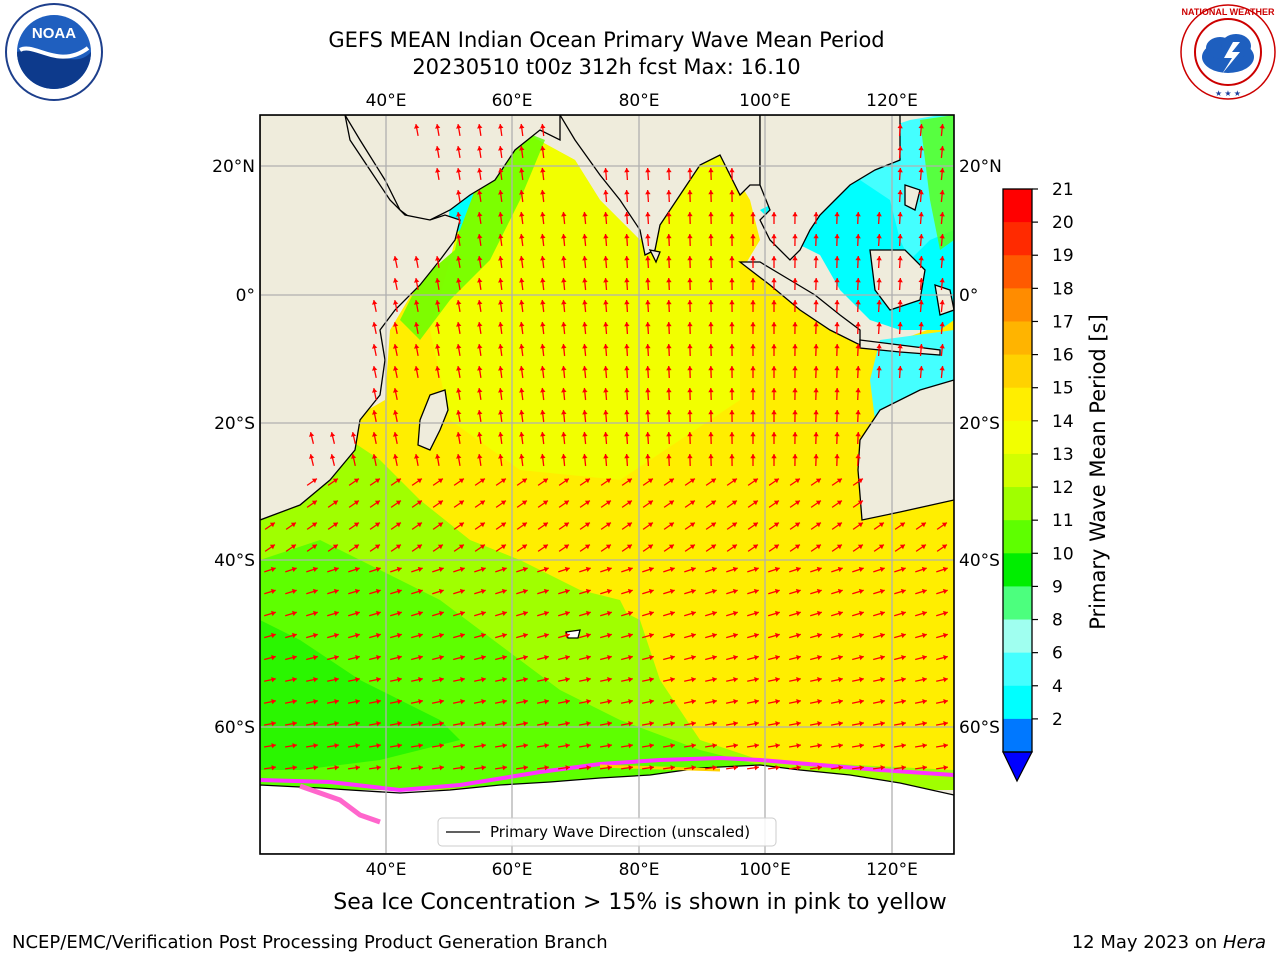 The width and height of the screenshot is (1280, 960). What do you see at coordinates (1017, 338) in the screenshot?
I see `colorbar-segment` at bounding box center [1017, 338].